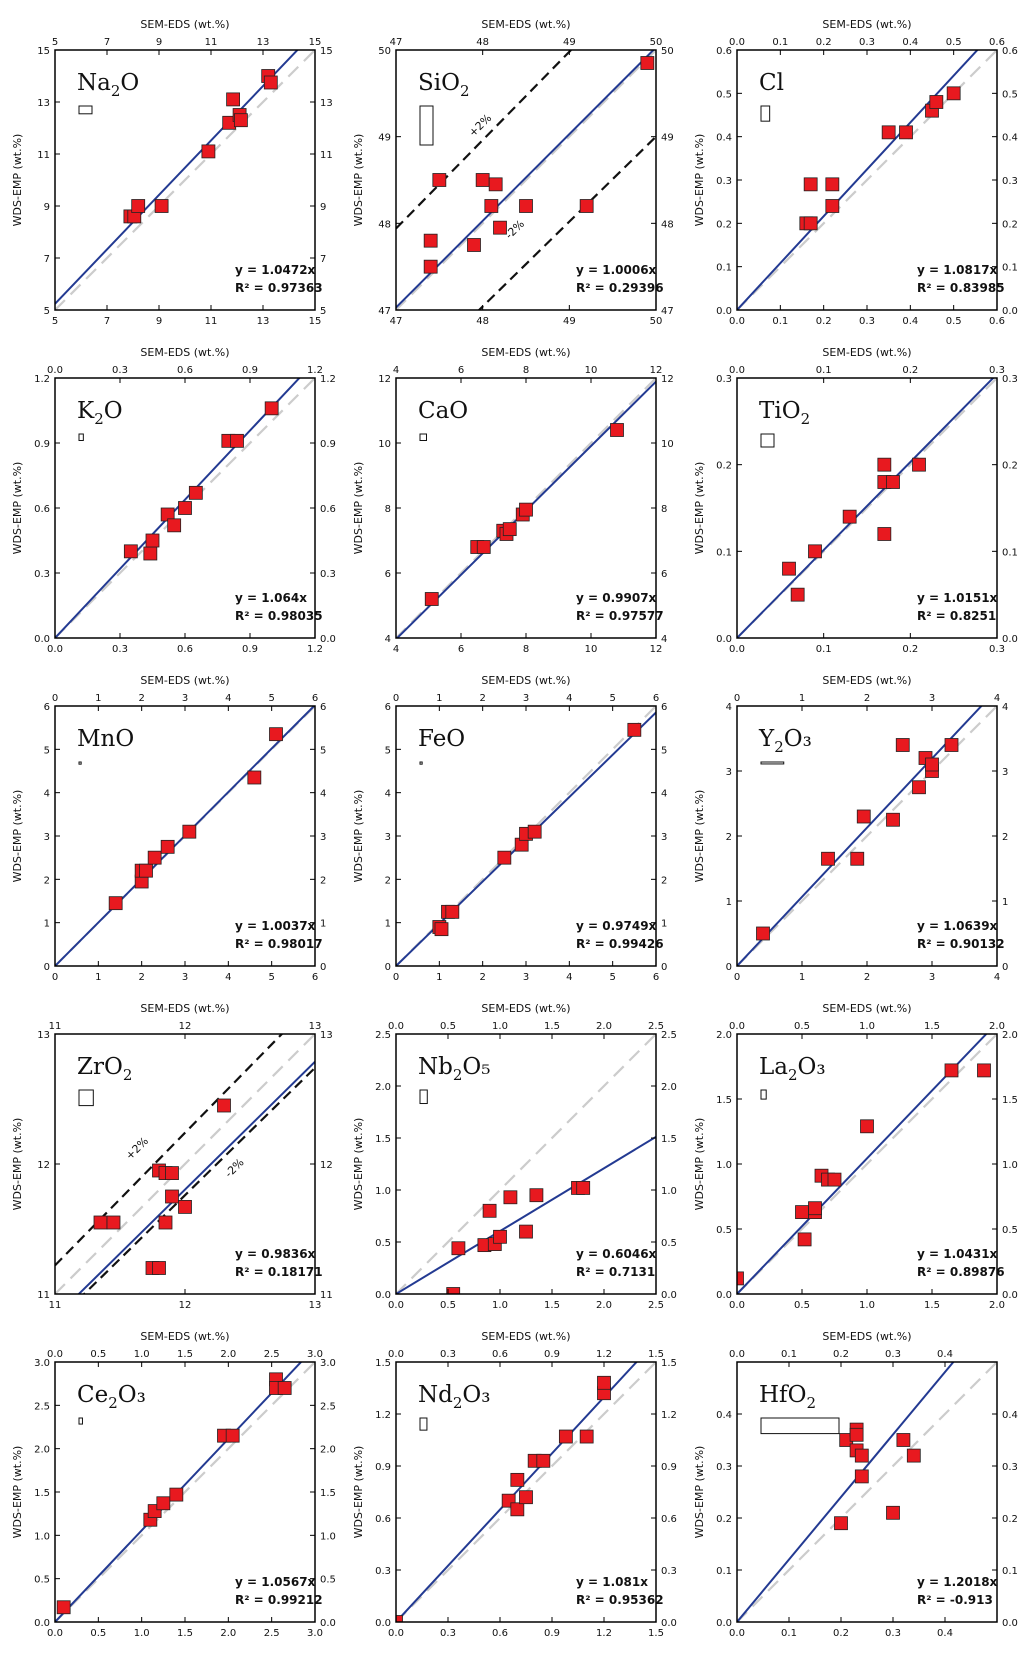 This screenshot has height=1670, width=1024. I want to click on x-tick-label: 4, so click(569, 698).